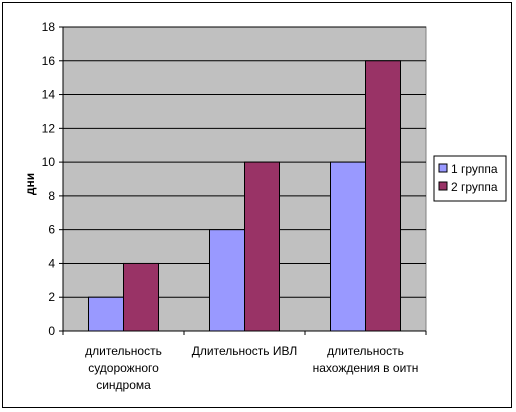  What do you see at coordinates (474, 169) in the screenshot?
I see `legend-label: 1 группа` at bounding box center [474, 169].